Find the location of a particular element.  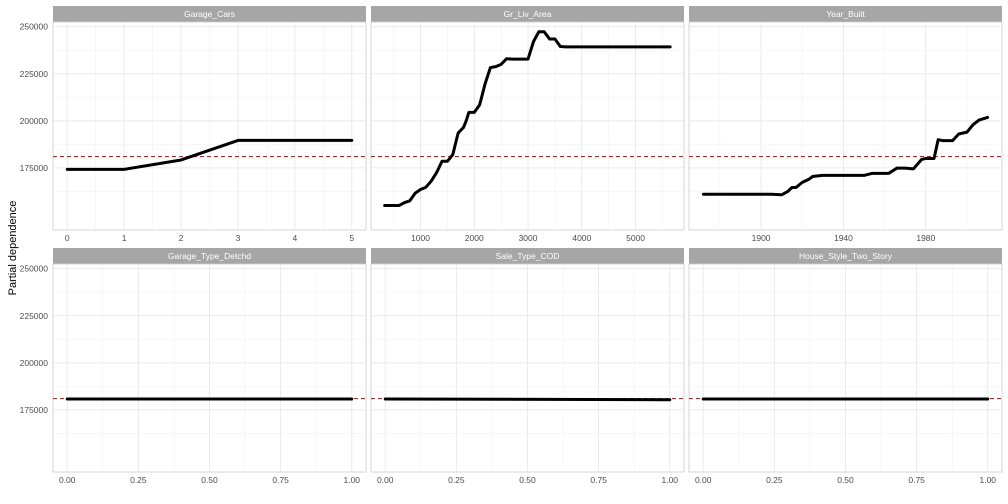

facet-strip-title: Year_Built is located at coordinates (845, 14).